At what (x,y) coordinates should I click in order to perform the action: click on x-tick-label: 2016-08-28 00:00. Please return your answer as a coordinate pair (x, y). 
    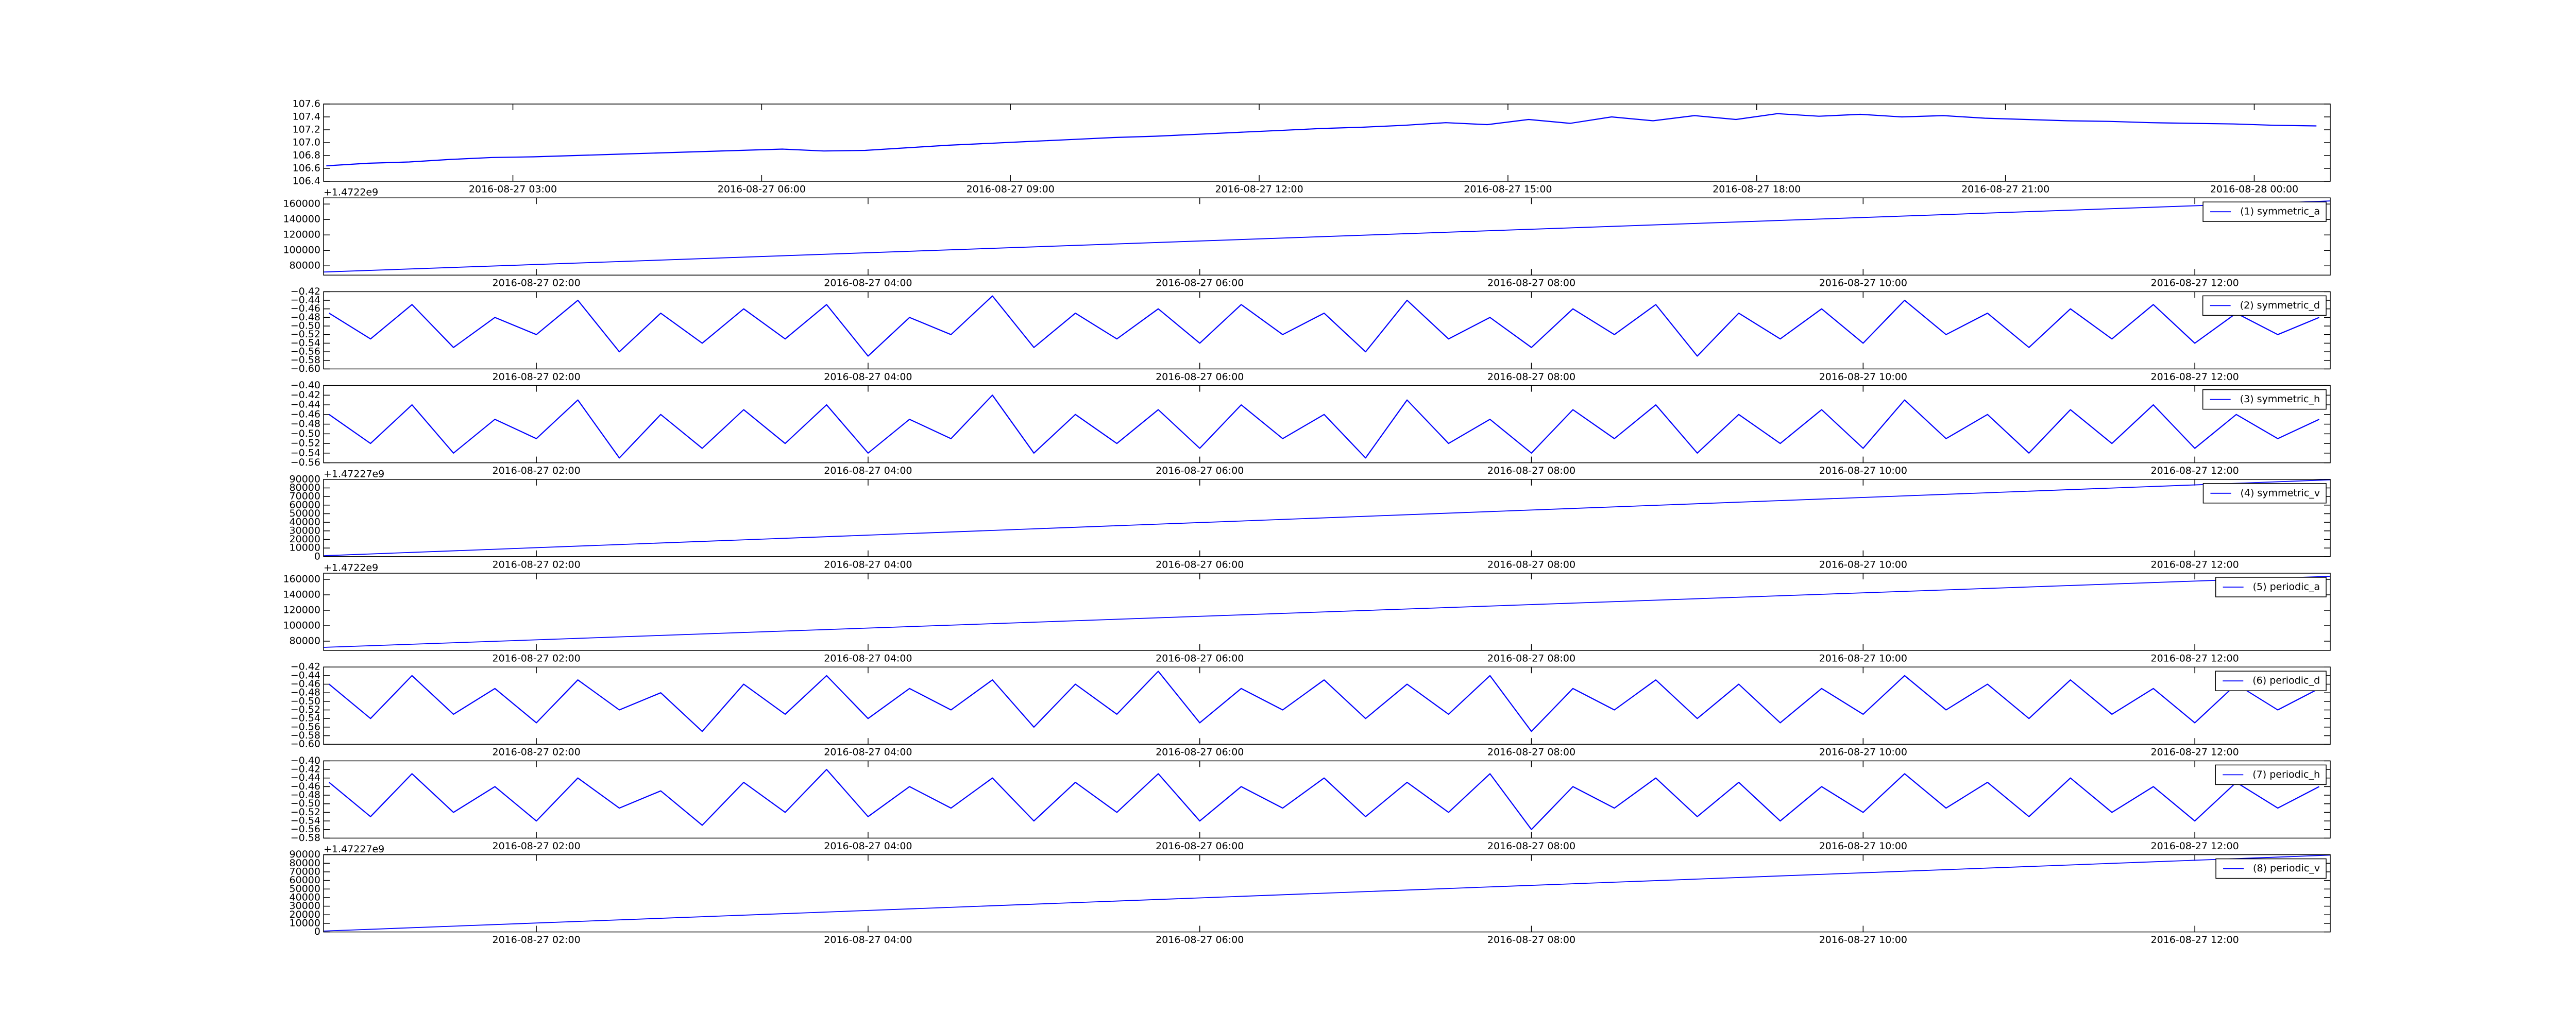
    Looking at the image, I should click on (2254, 189).